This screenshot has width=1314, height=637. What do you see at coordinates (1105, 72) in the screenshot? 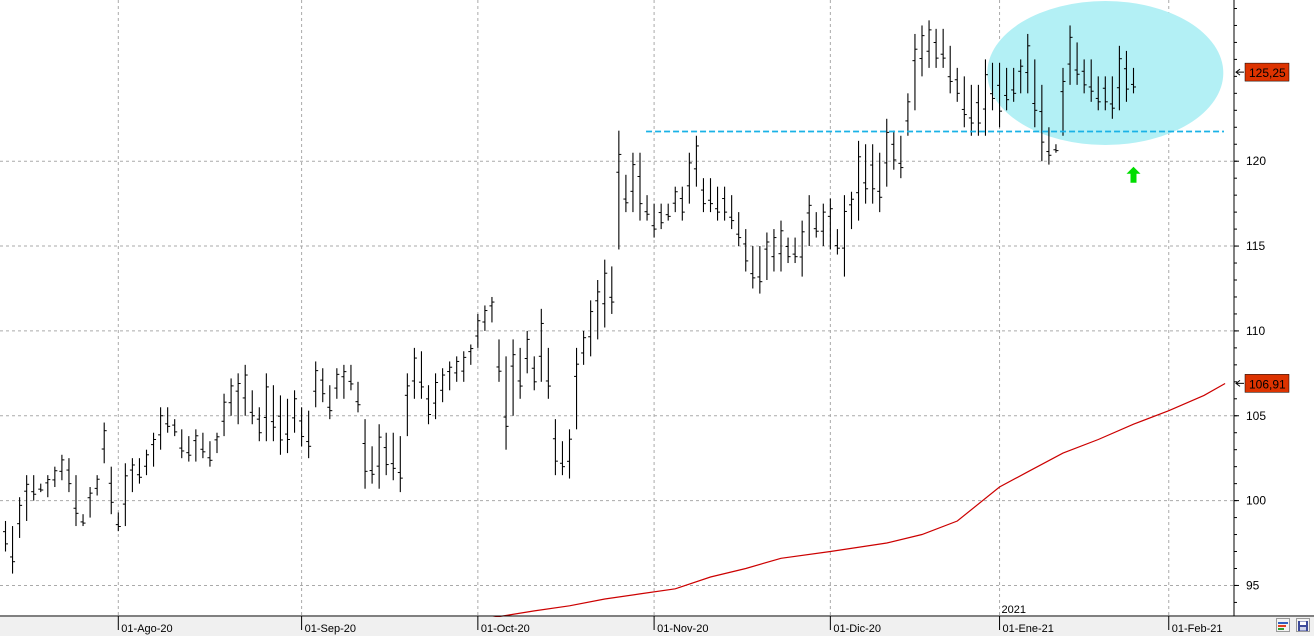
I see `consolidation-ellipse` at bounding box center [1105, 72].